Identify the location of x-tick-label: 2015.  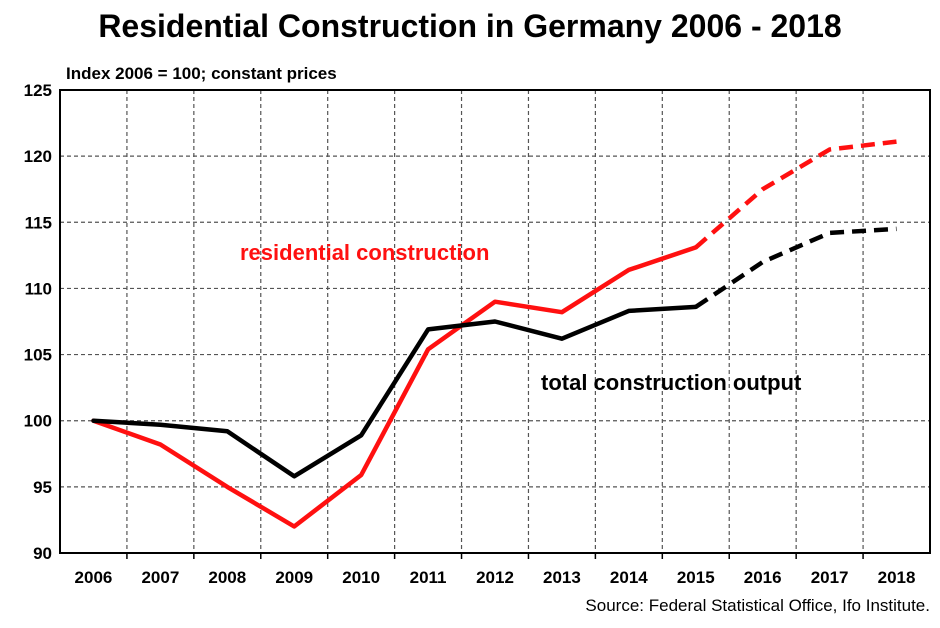
(696, 577).